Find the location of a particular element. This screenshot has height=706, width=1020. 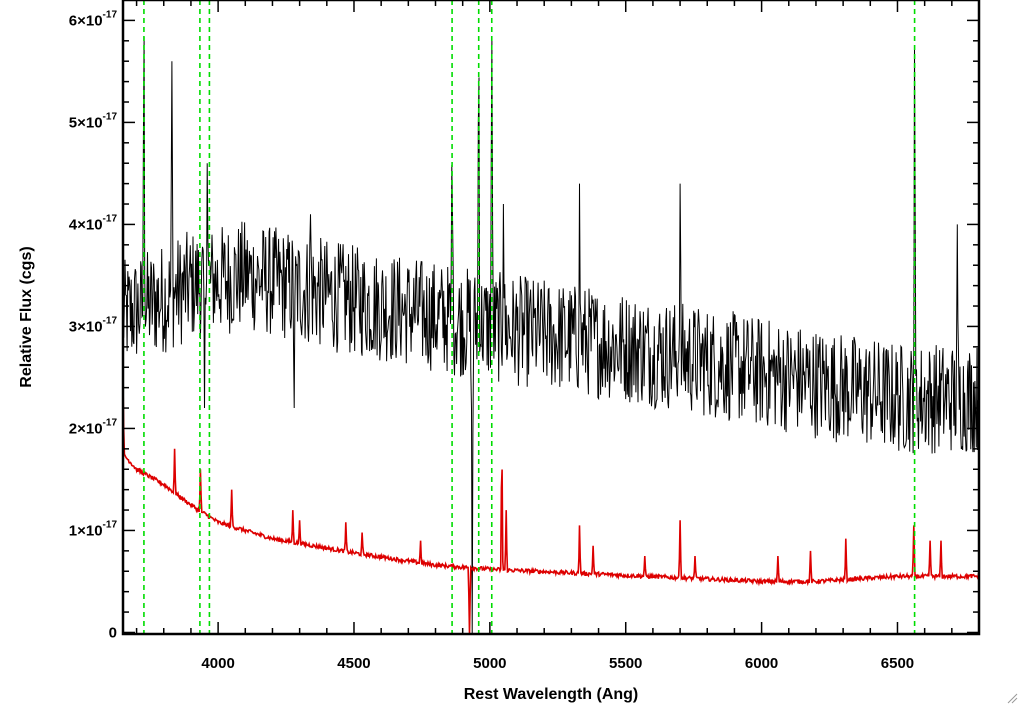

y-tick-label: 5×10⁻¹⁷ is located at coordinates (93, 121).